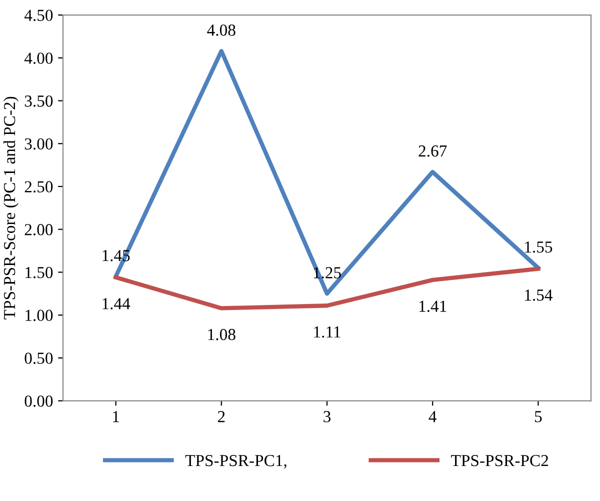 The image size is (600, 501). I want to click on y-tick-label: 0.00, so click(38, 401).